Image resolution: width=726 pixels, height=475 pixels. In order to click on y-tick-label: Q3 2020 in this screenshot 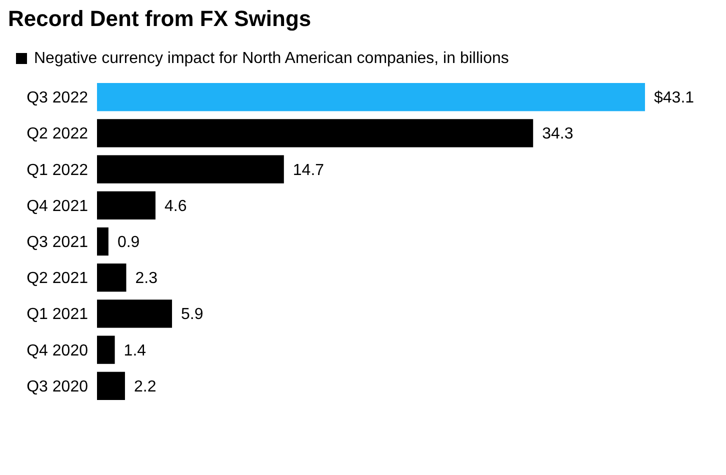, I will do `click(57, 387)`.